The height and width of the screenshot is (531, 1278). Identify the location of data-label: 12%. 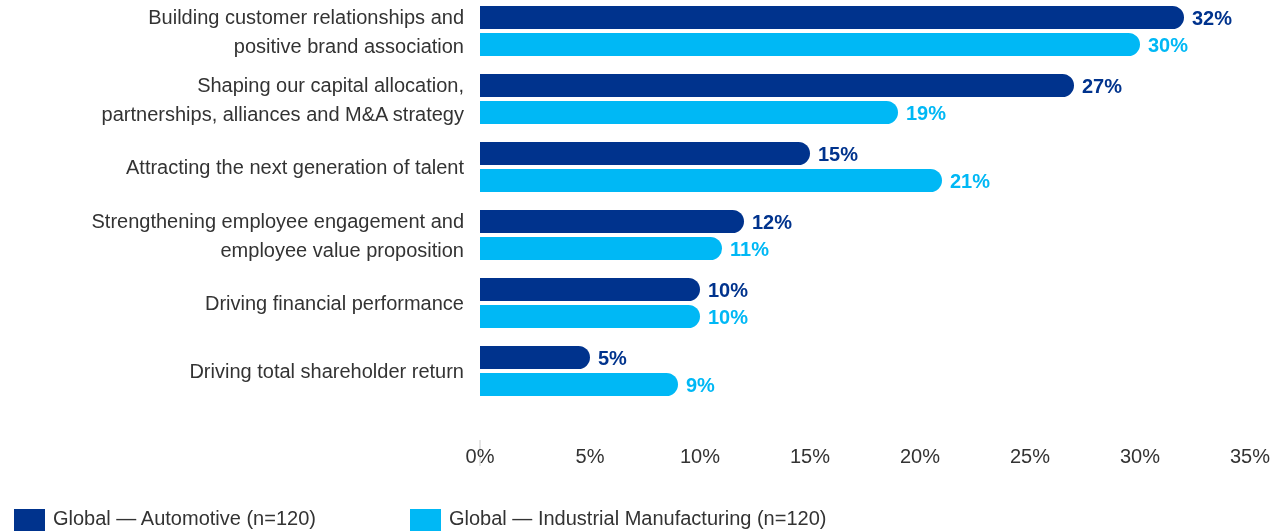
(772, 221).